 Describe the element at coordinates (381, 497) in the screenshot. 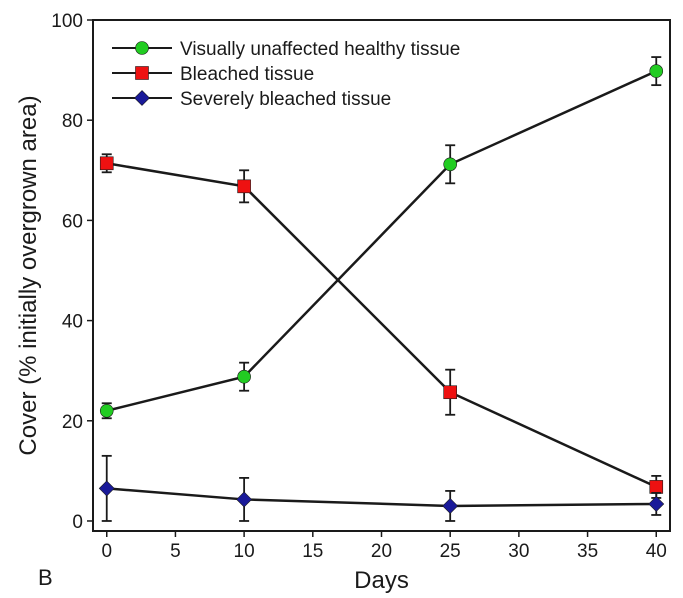

I see `series-line` at that location.